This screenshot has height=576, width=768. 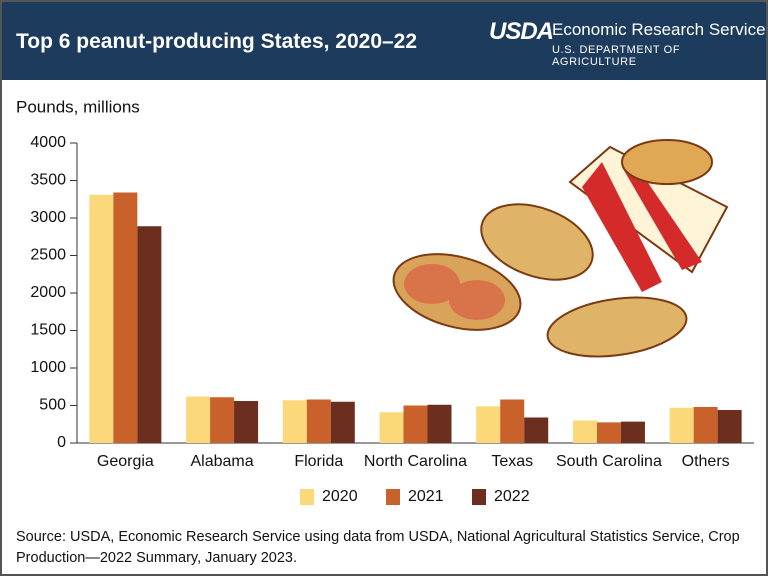 I want to click on y-tick-label: 2500, so click(x=48, y=255).